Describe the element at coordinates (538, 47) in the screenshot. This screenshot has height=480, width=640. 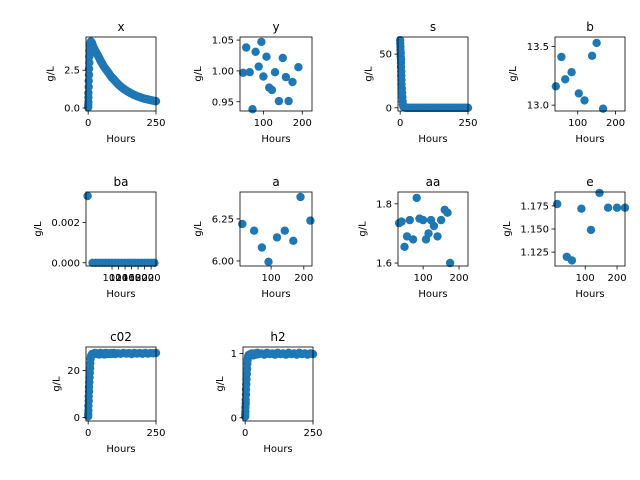
I see `y-tick-label: 13.5` at that location.